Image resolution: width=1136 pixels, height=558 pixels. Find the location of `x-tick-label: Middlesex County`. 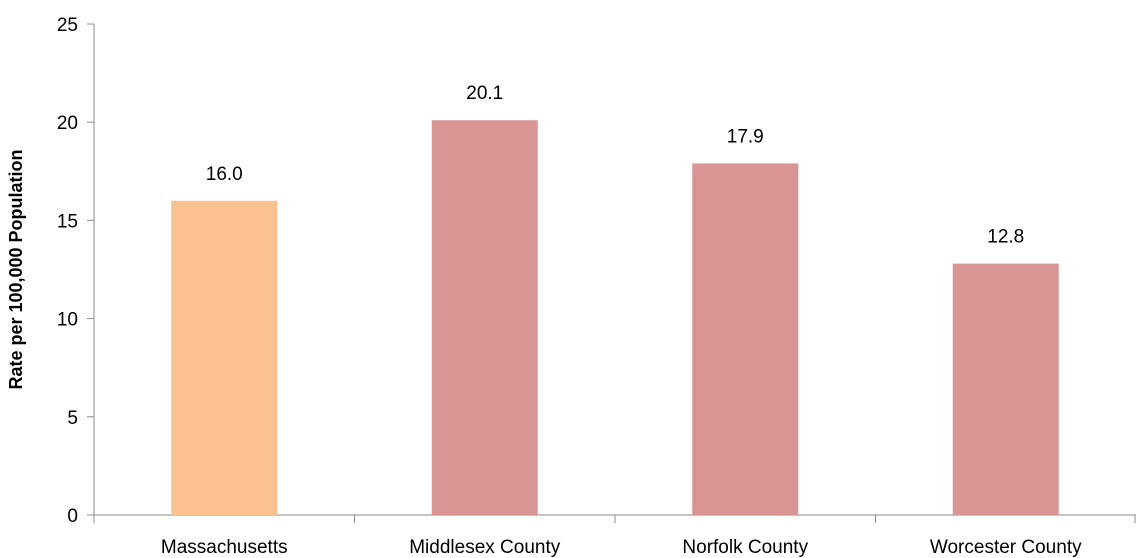

x-tick-label: Middlesex County is located at coordinates (485, 547).